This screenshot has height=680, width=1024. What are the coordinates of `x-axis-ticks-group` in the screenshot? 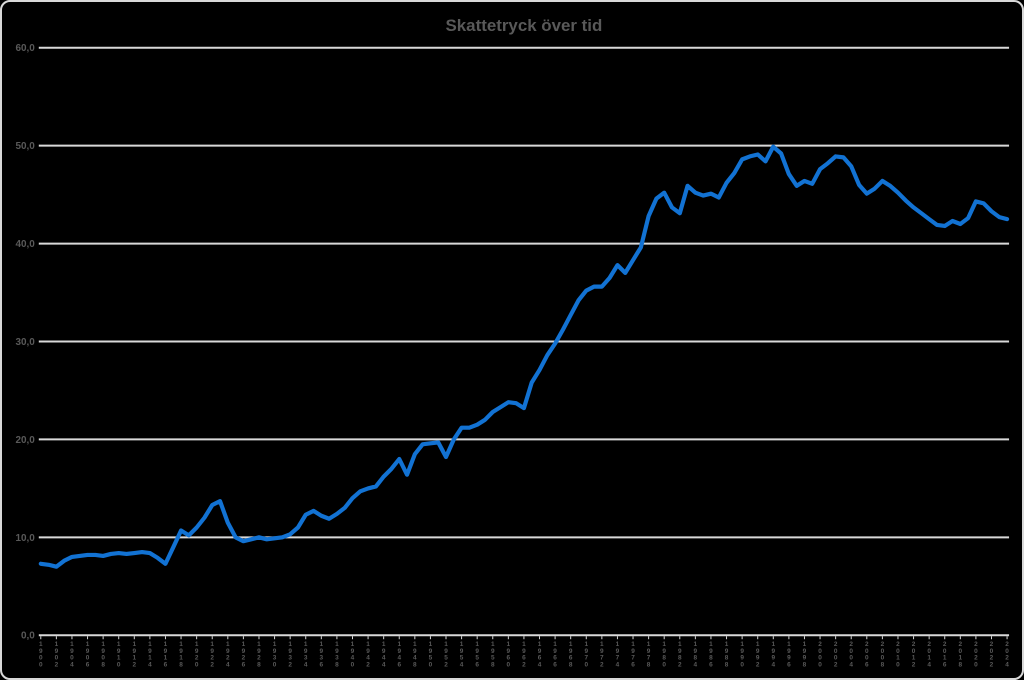 It's located at (524, 638).